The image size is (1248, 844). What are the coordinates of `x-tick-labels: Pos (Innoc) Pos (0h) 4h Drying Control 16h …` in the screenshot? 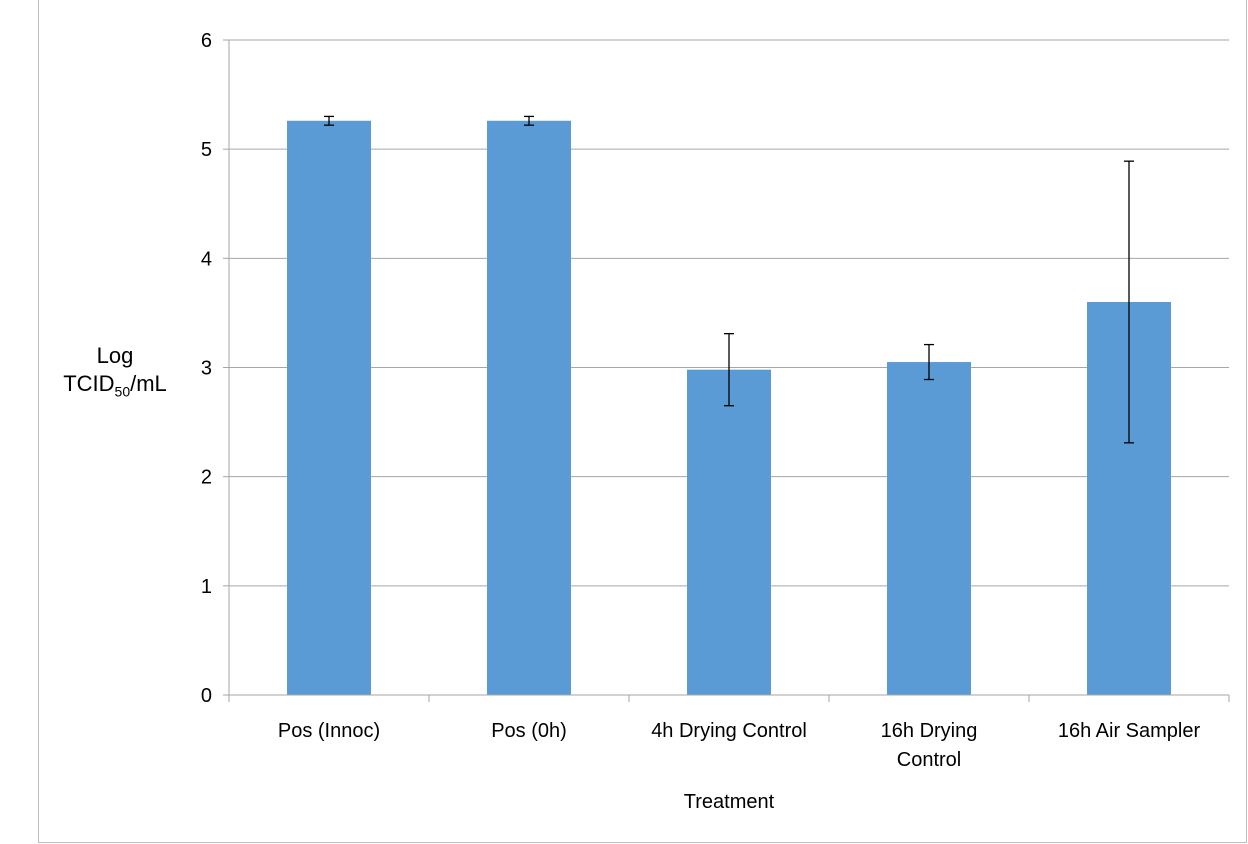 It's located at (739, 745).